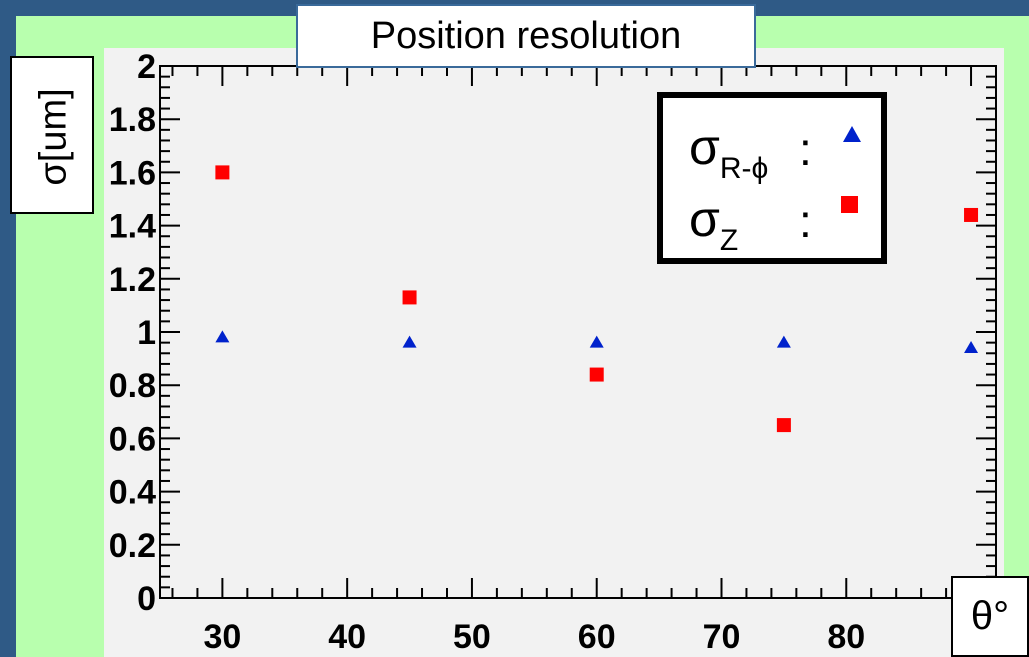  I want to click on y-tick-label: 1.6, so click(132, 173).